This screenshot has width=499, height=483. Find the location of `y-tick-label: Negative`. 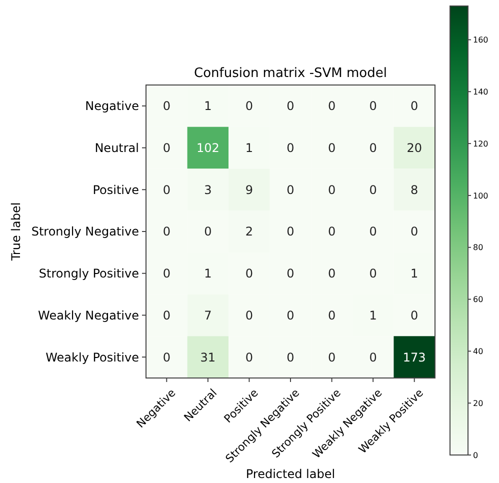

y-tick-label: Negative is located at coordinates (112, 106).